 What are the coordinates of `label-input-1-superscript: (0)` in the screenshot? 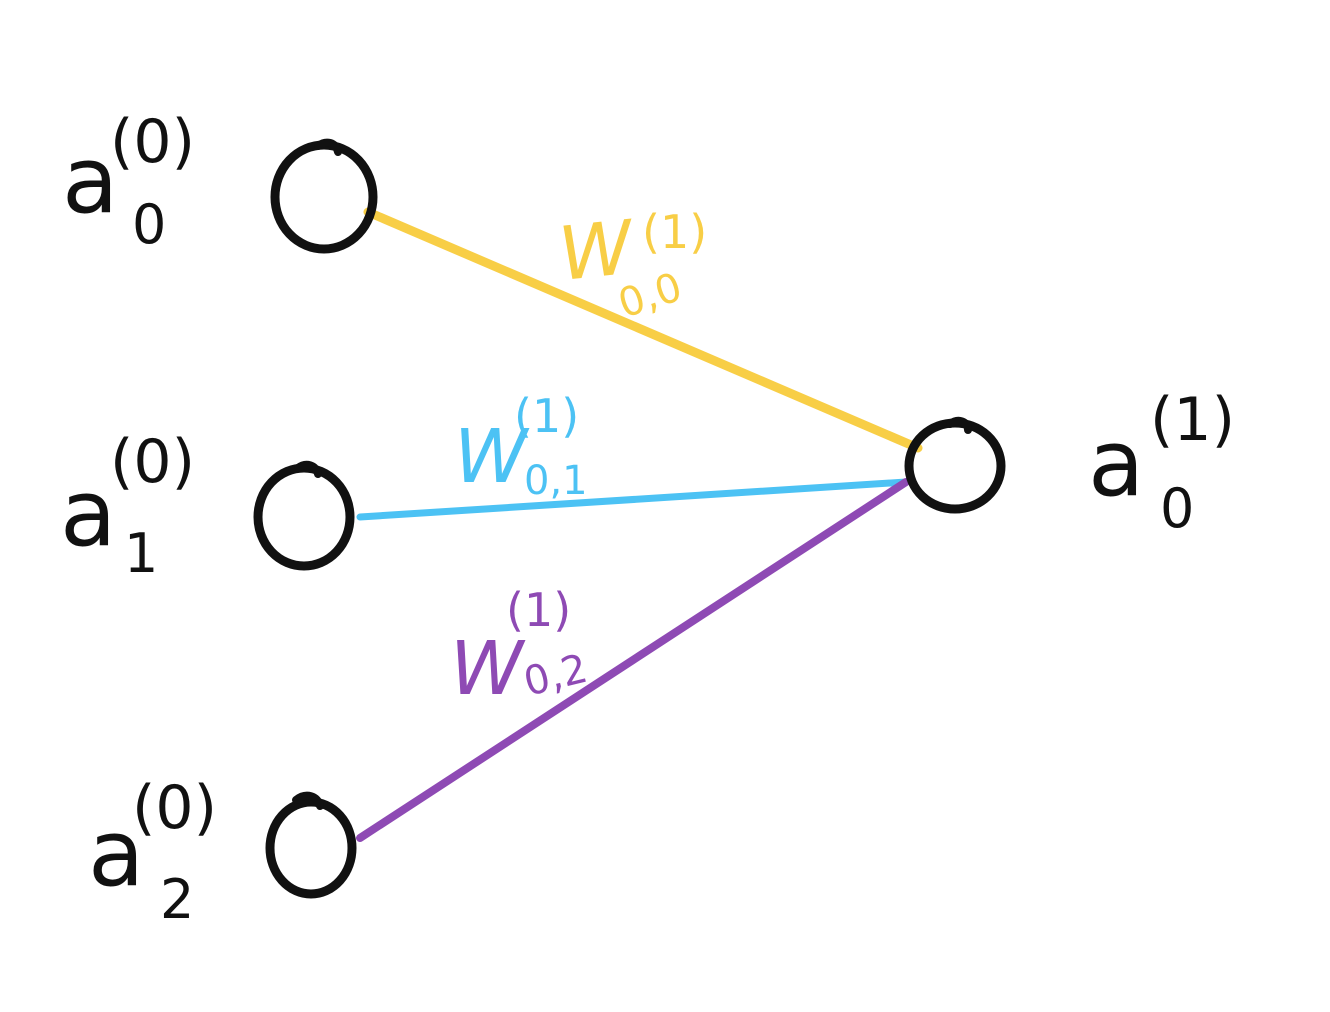 It's located at (152, 462).